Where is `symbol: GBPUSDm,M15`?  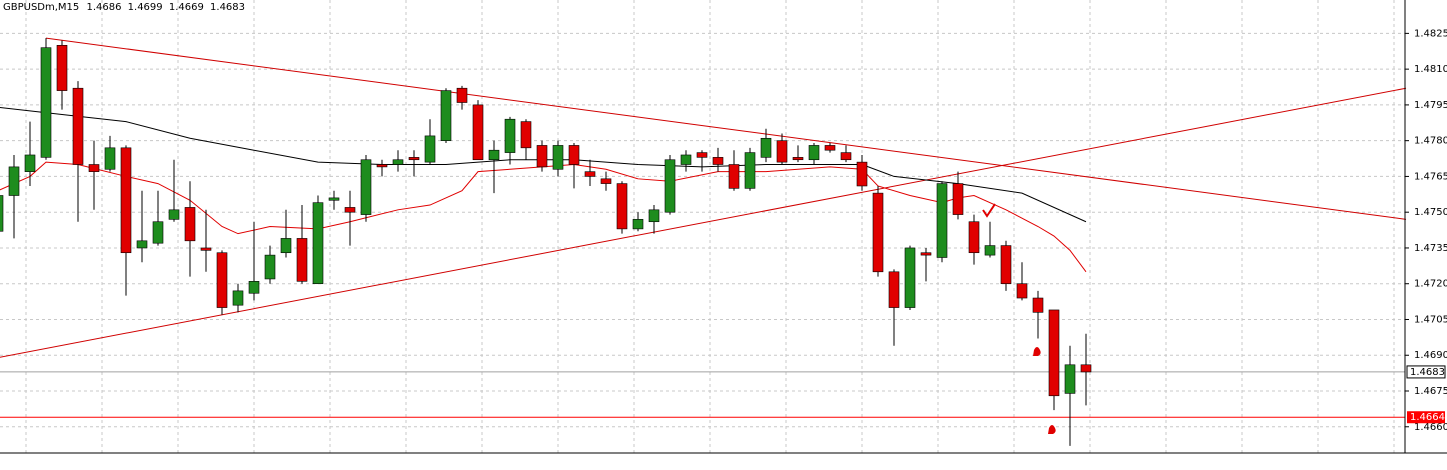 symbol: GBPUSDm,M15 is located at coordinates (41, 7).